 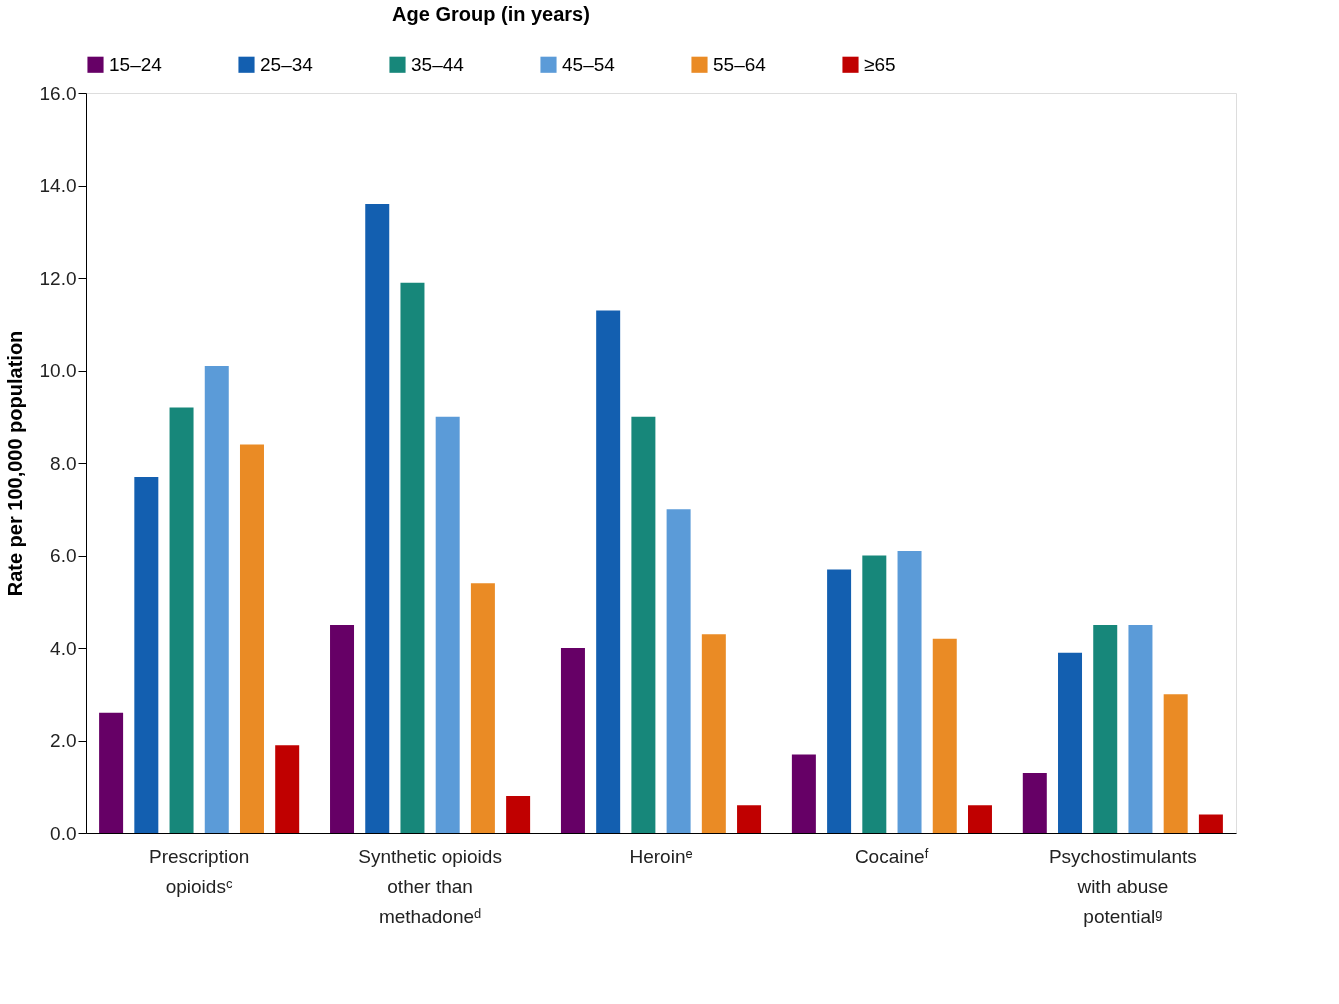 What do you see at coordinates (63, 648) in the screenshot?
I see `y-tick-label: 4.0` at bounding box center [63, 648].